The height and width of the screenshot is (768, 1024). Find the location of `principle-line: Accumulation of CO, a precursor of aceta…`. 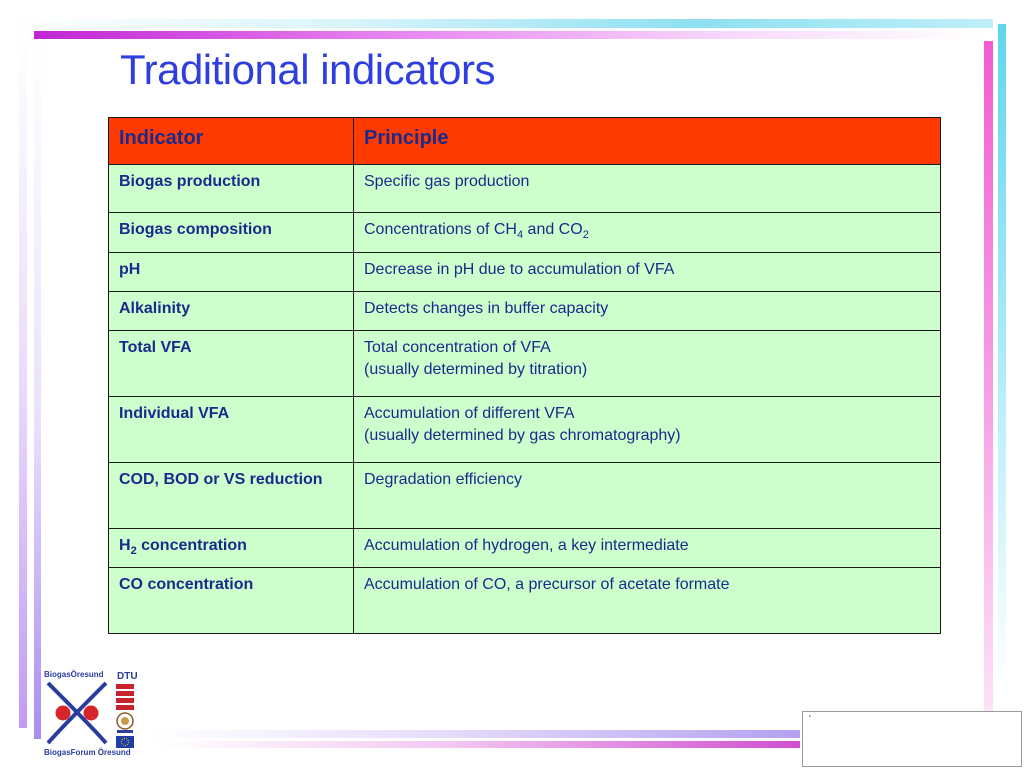

principle-line: Accumulation of CO, a precursor of aceta… is located at coordinates (547, 584).